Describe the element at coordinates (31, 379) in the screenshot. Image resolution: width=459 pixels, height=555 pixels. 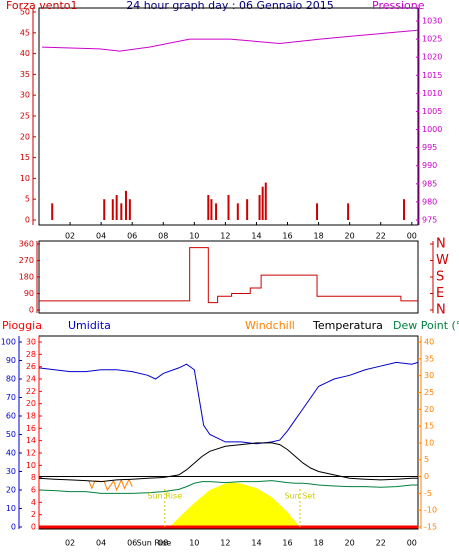
I see `y3-tick-label: 24` at that location.